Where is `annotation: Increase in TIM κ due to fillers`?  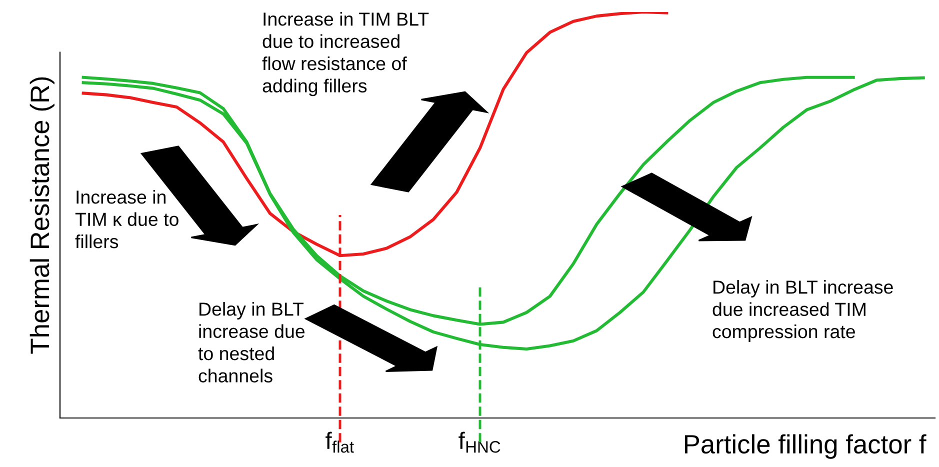
annotation: Increase in TIM κ due to fillers is located at coordinates (126, 219).